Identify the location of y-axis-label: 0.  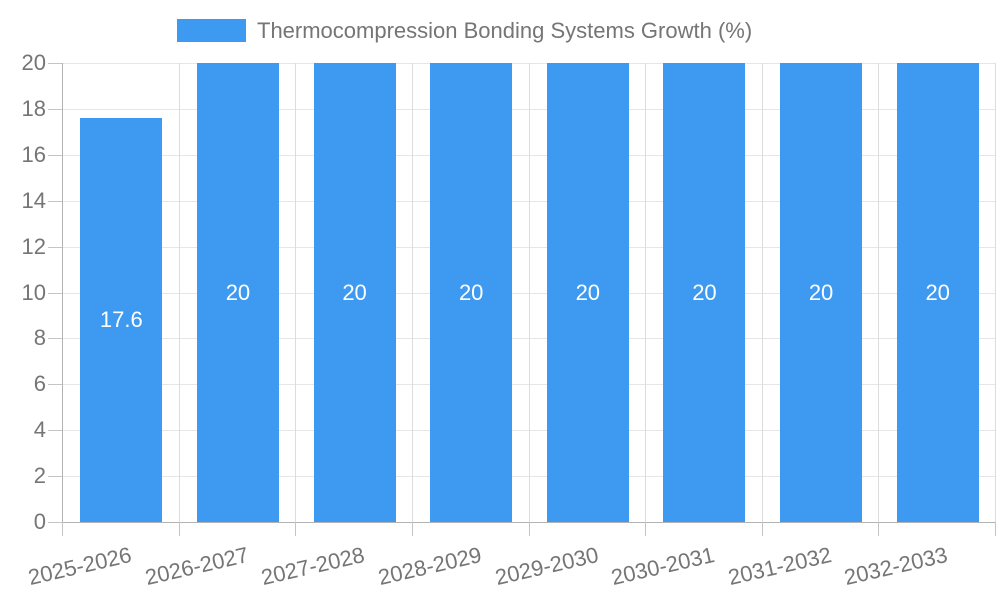
(39, 521).